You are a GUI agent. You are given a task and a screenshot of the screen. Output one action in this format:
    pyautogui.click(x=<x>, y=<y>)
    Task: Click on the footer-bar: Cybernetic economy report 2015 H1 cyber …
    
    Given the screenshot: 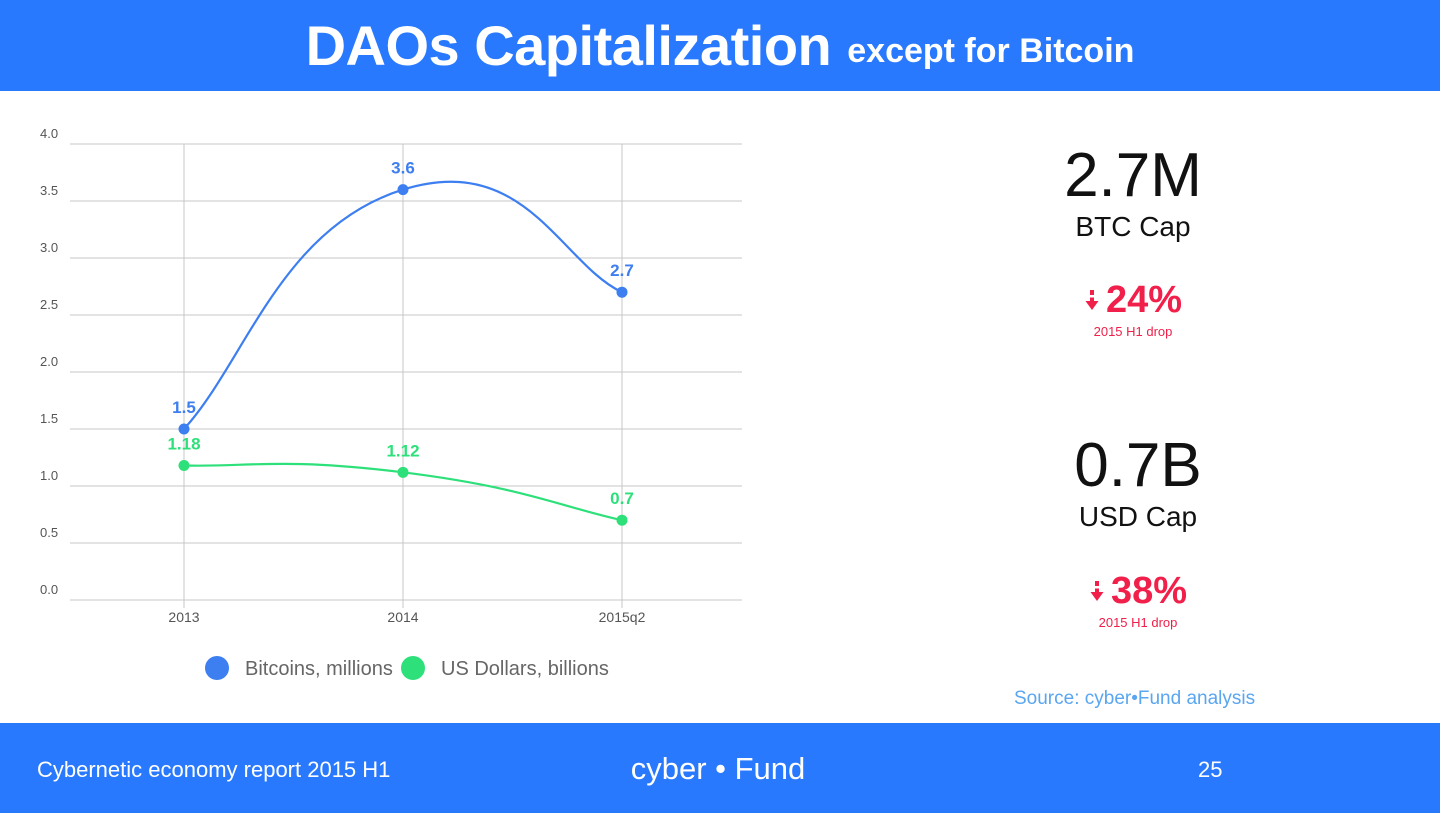 What is the action you would take?
    pyautogui.click(x=720, y=768)
    